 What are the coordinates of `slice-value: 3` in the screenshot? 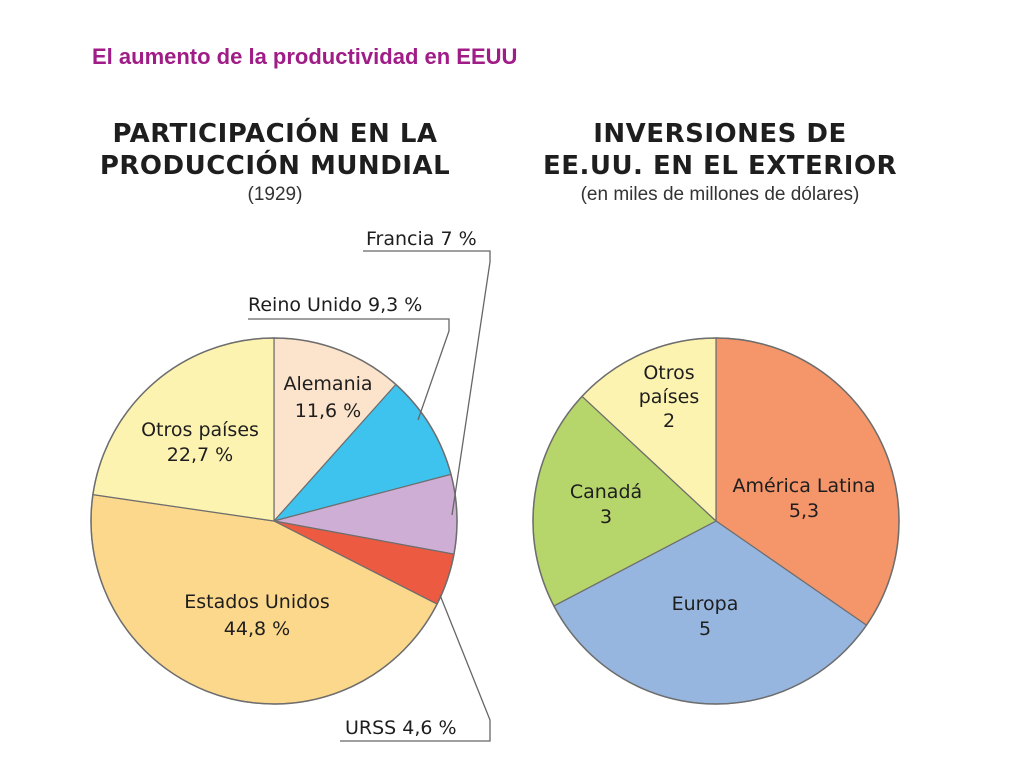 It's located at (606, 517).